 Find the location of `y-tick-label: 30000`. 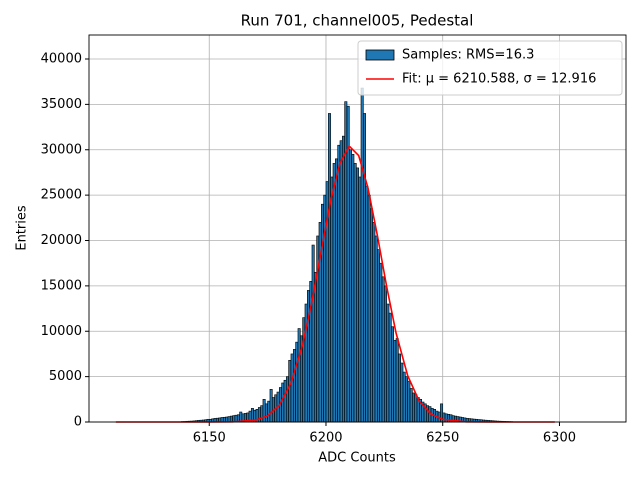

y-tick-label: 30000 is located at coordinates (61, 149).